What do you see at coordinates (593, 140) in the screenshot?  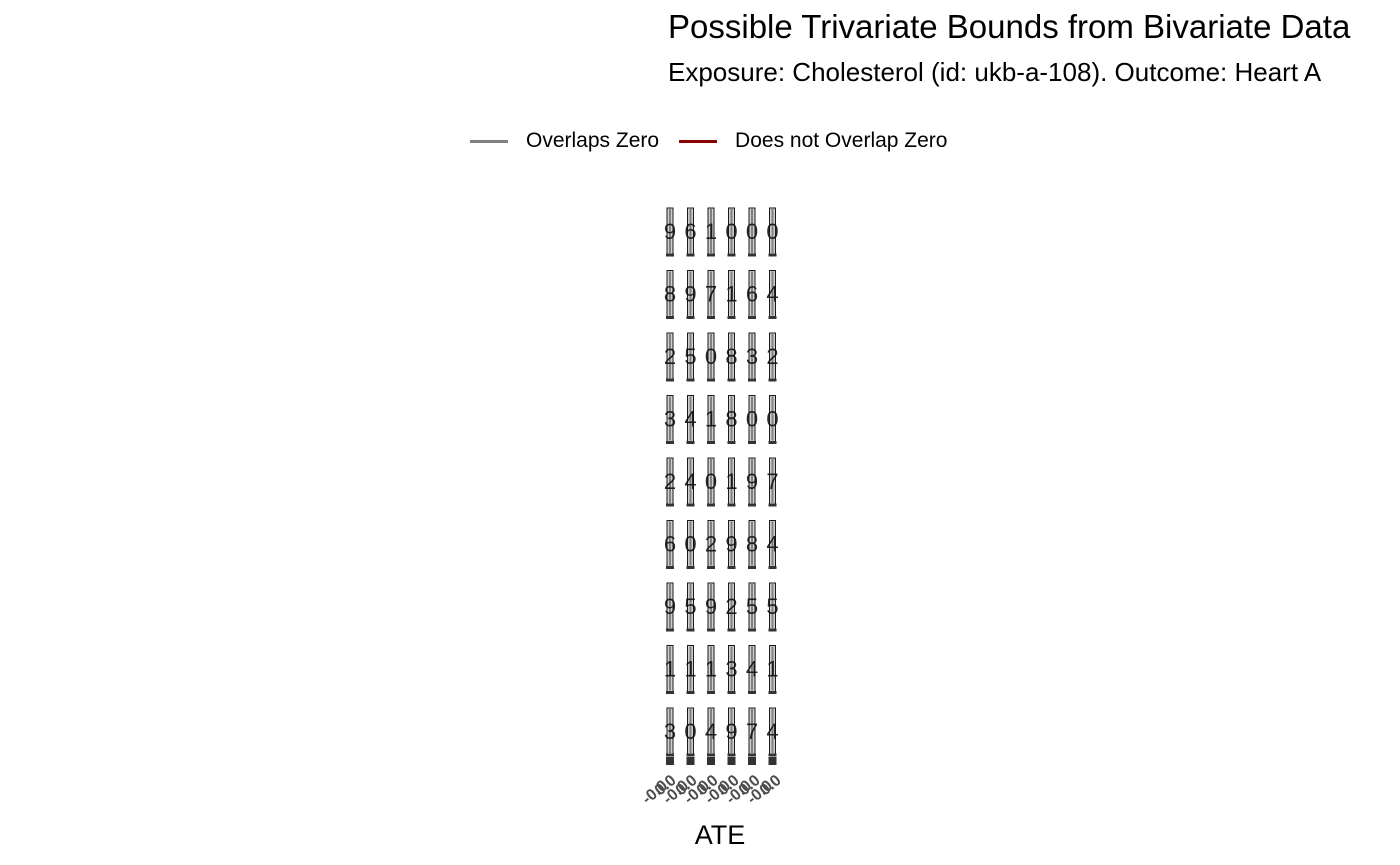 I see `legend-label-overlaps-zero: Overlaps Zero` at bounding box center [593, 140].